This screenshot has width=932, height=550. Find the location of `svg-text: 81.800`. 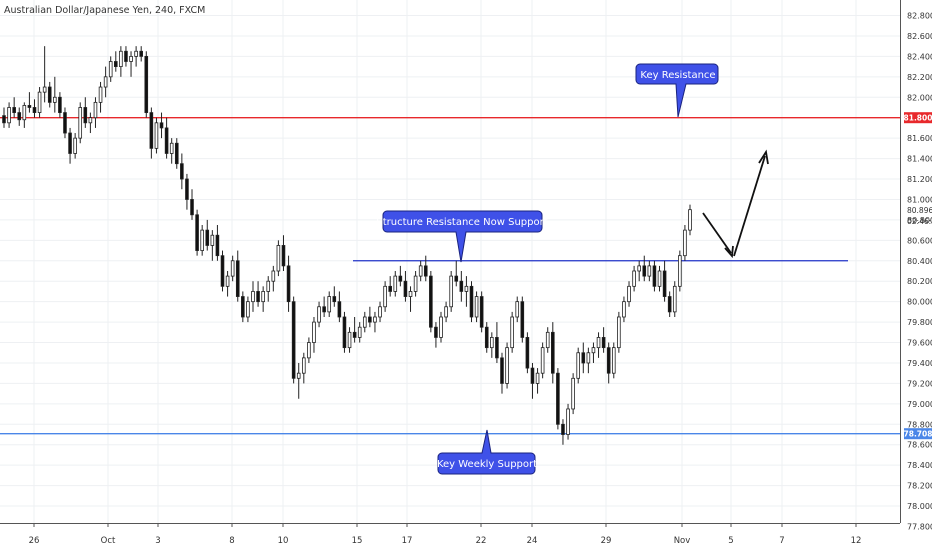

svg-text: 81.800 is located at coordinates (918, 118).